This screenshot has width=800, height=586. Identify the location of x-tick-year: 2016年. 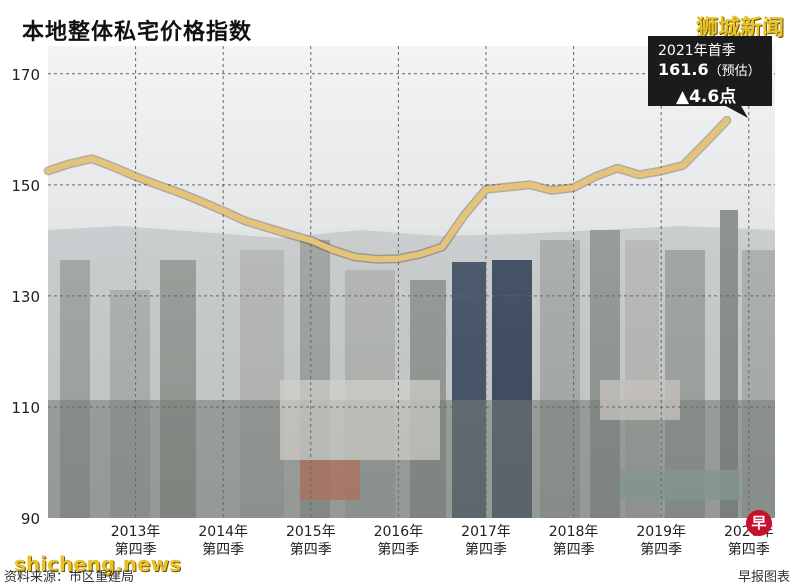
(399, 532).